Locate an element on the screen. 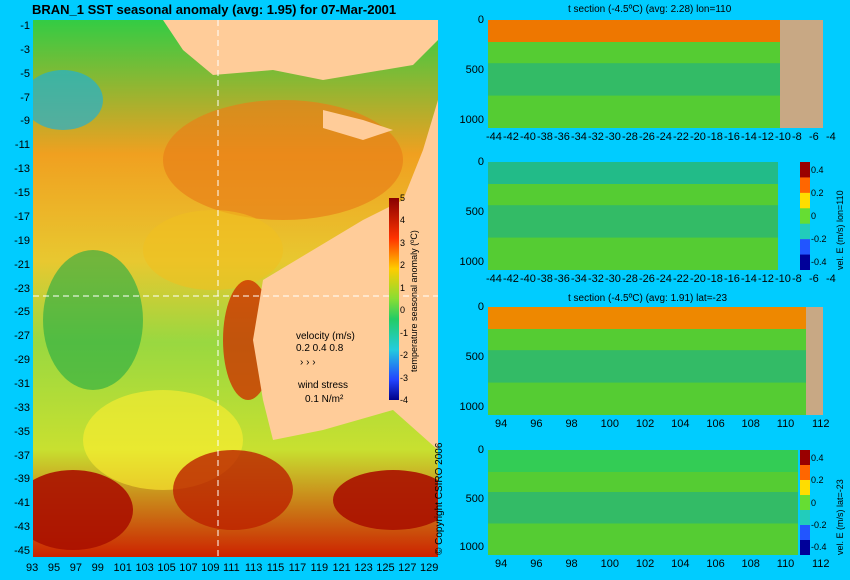  map-x-tick: 97 is located at coordinates (76, 568).